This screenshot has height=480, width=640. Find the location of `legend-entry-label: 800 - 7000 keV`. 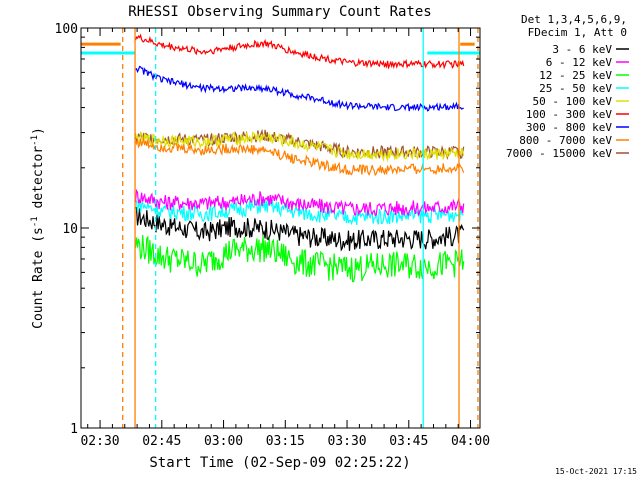

legend-entry-label: 800 - 7000 keV is located at coordinates (565, 140).